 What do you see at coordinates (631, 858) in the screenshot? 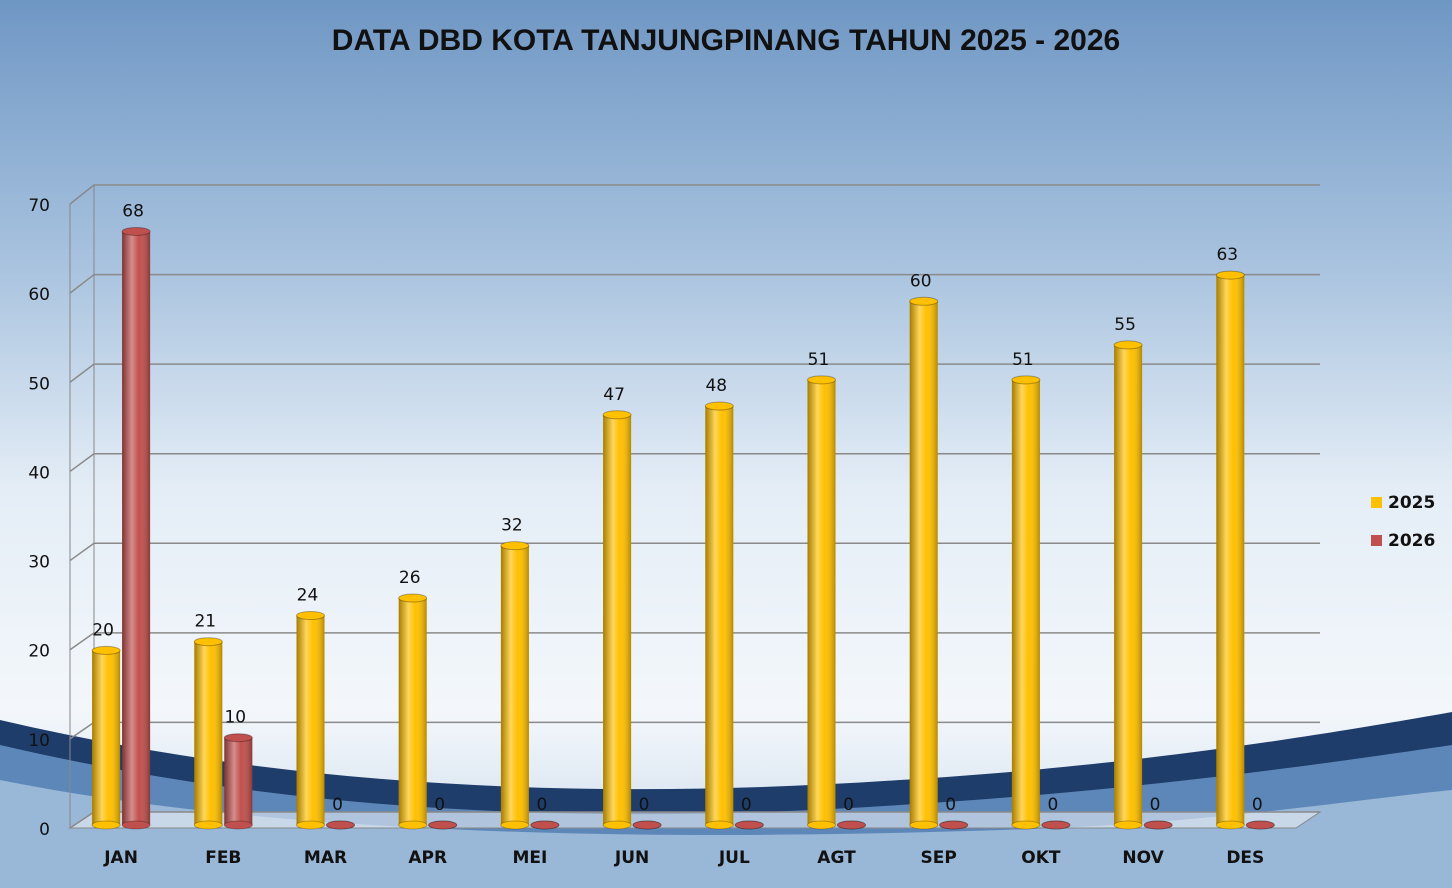
I see `x-tick-label: JUN` at bounding box center [631, 858].